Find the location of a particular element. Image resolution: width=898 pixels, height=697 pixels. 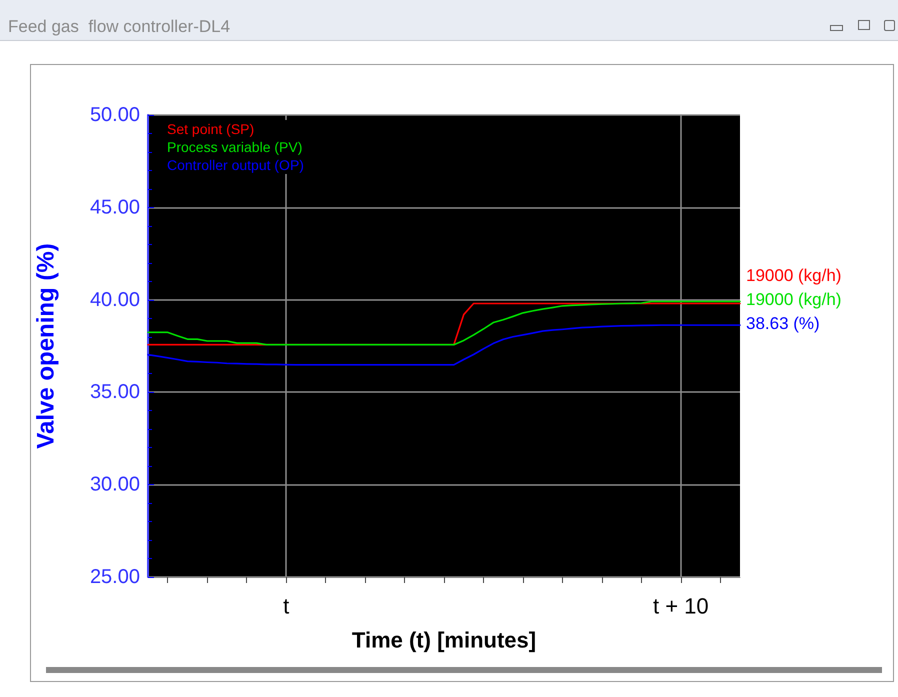

text: Process variable (PV) is located at coordinates (234, 147).